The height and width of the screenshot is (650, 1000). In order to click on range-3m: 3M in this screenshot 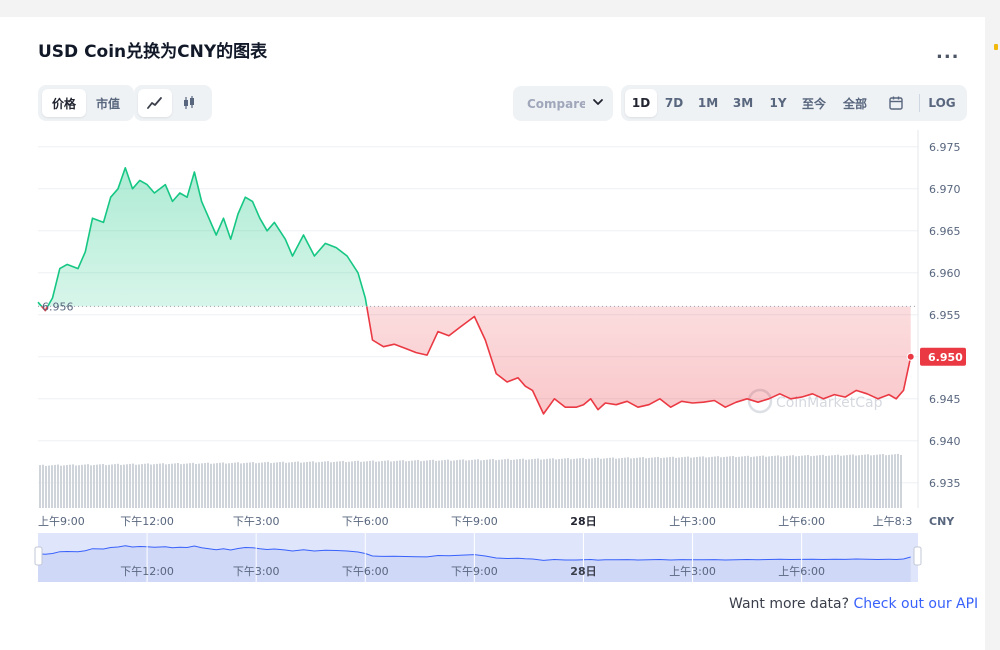, I will do `click(743, 103)`.